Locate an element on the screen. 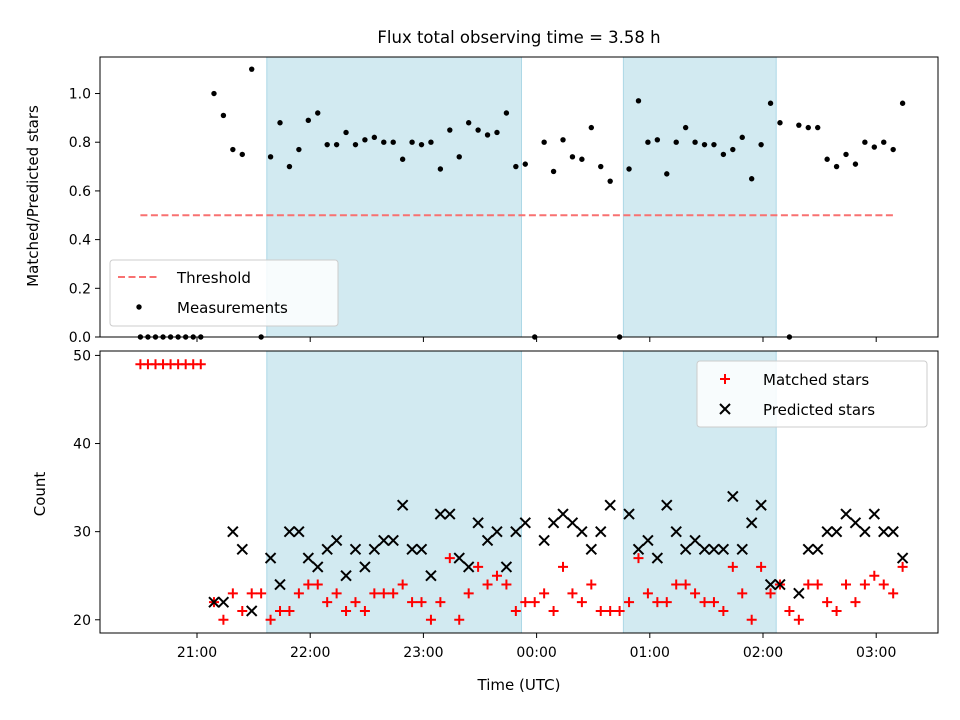  legend-measurements-label: Measurements is located at coordinates (232, 308).